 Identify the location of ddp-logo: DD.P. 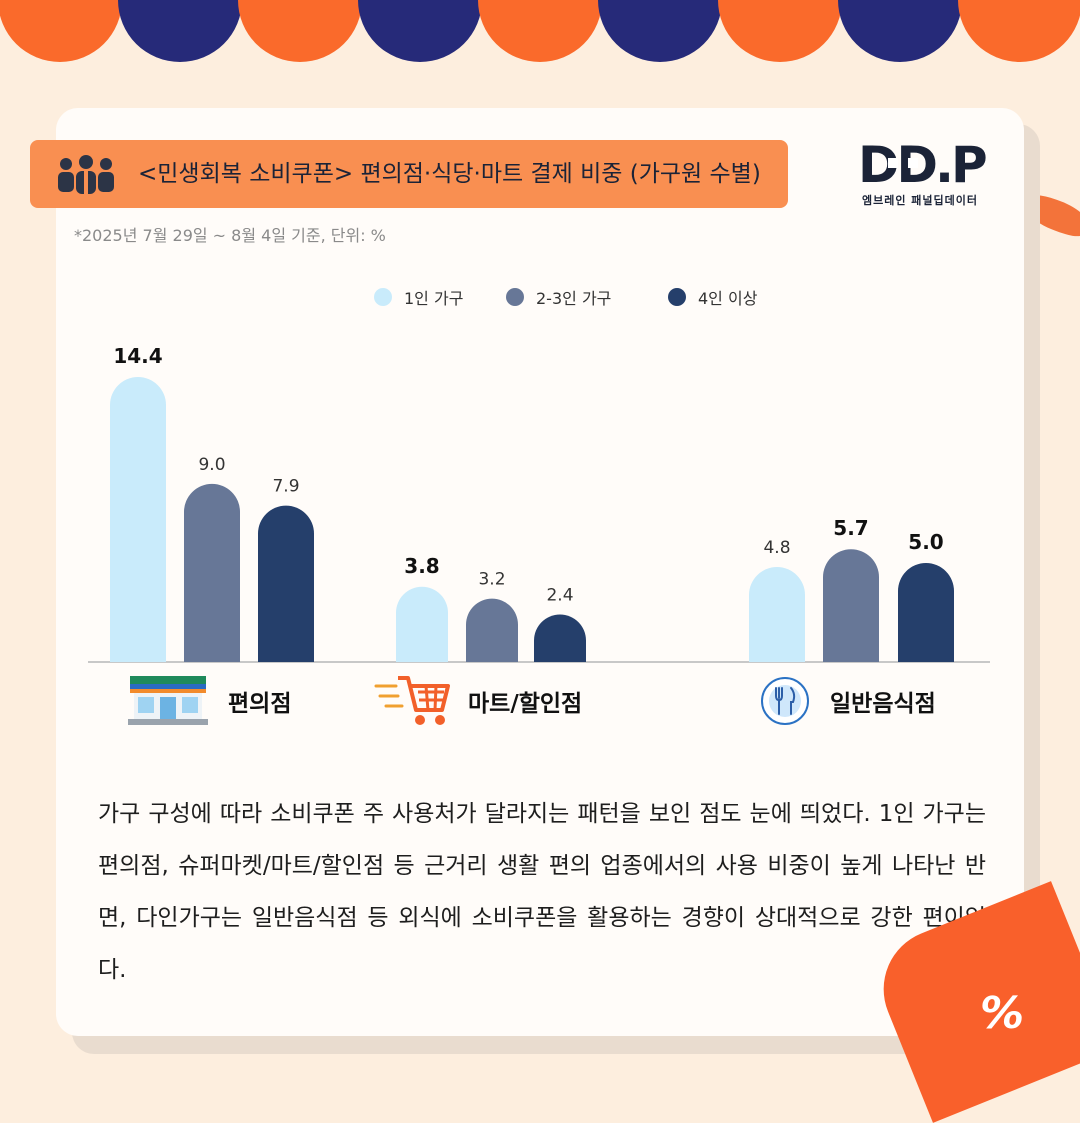
(923, 162).